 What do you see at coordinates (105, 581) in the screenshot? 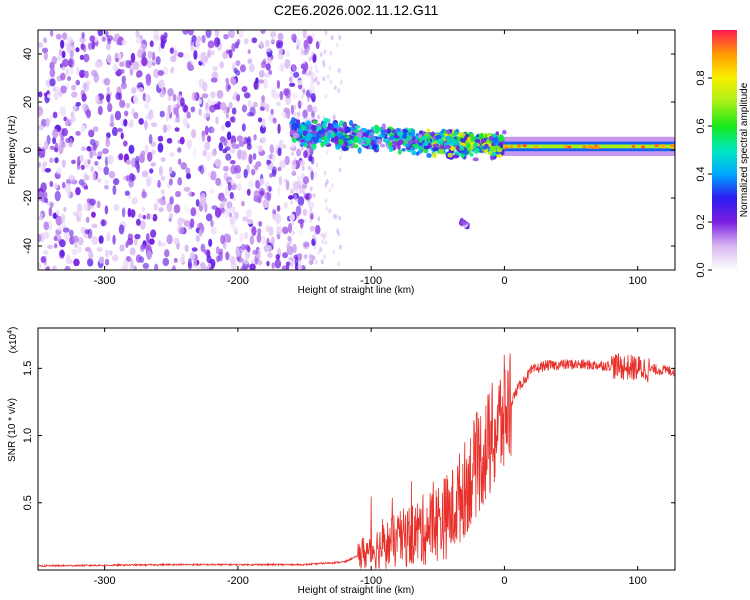
I see `x-tick-label: -300` at bounding box center [105, 581].